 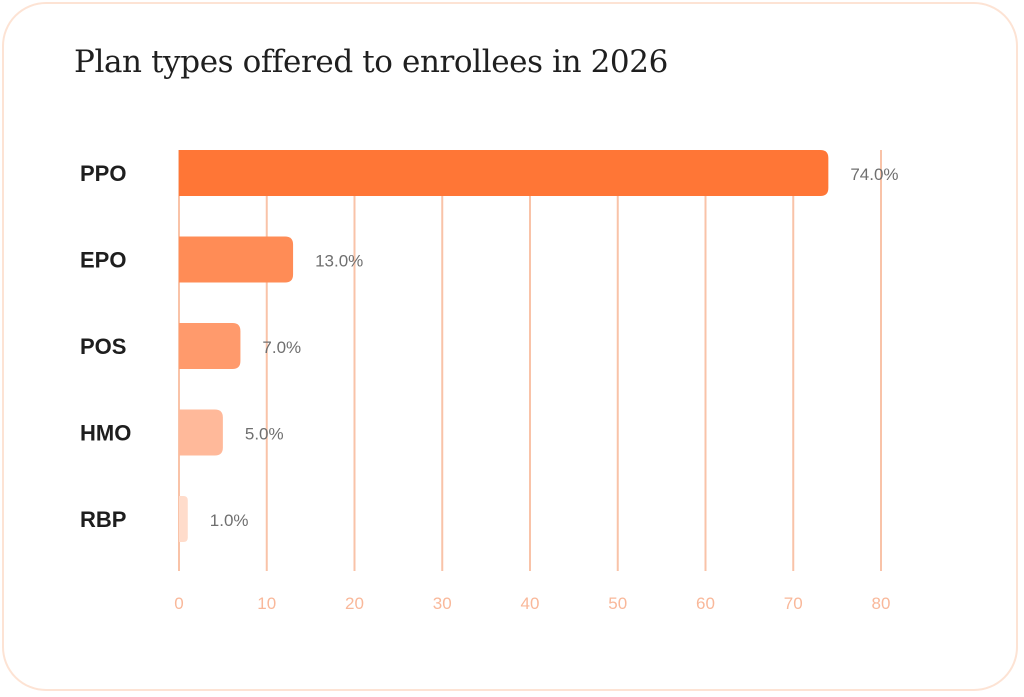 I want to click on value-label-hmo: 5.0%, so click(x=264, y=434).